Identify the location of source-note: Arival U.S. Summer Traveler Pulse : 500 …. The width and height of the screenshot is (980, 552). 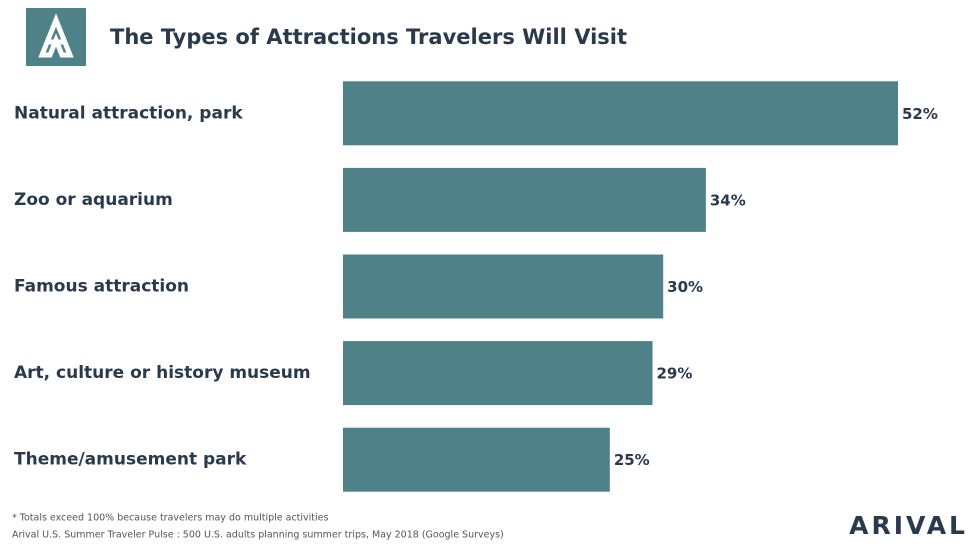
(258, 535).